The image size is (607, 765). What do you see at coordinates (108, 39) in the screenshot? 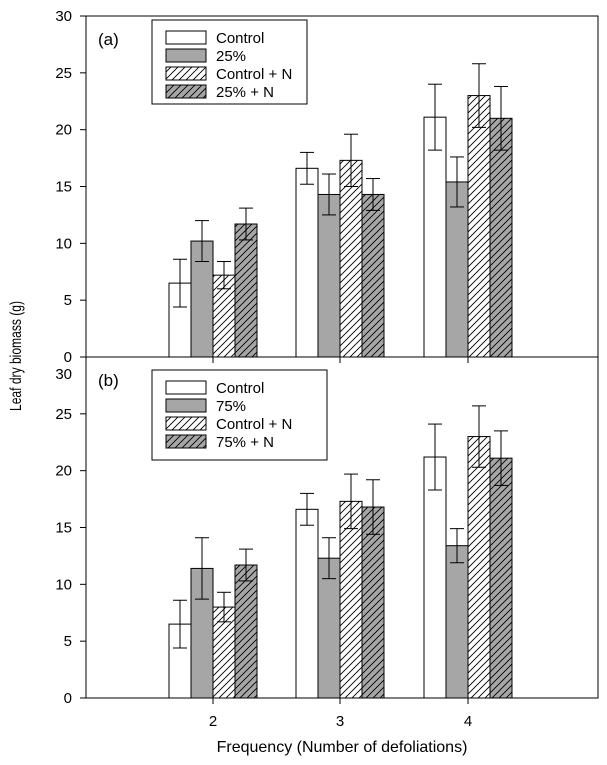
I see `panel-label: (a)` at bounding box center [108, 39].